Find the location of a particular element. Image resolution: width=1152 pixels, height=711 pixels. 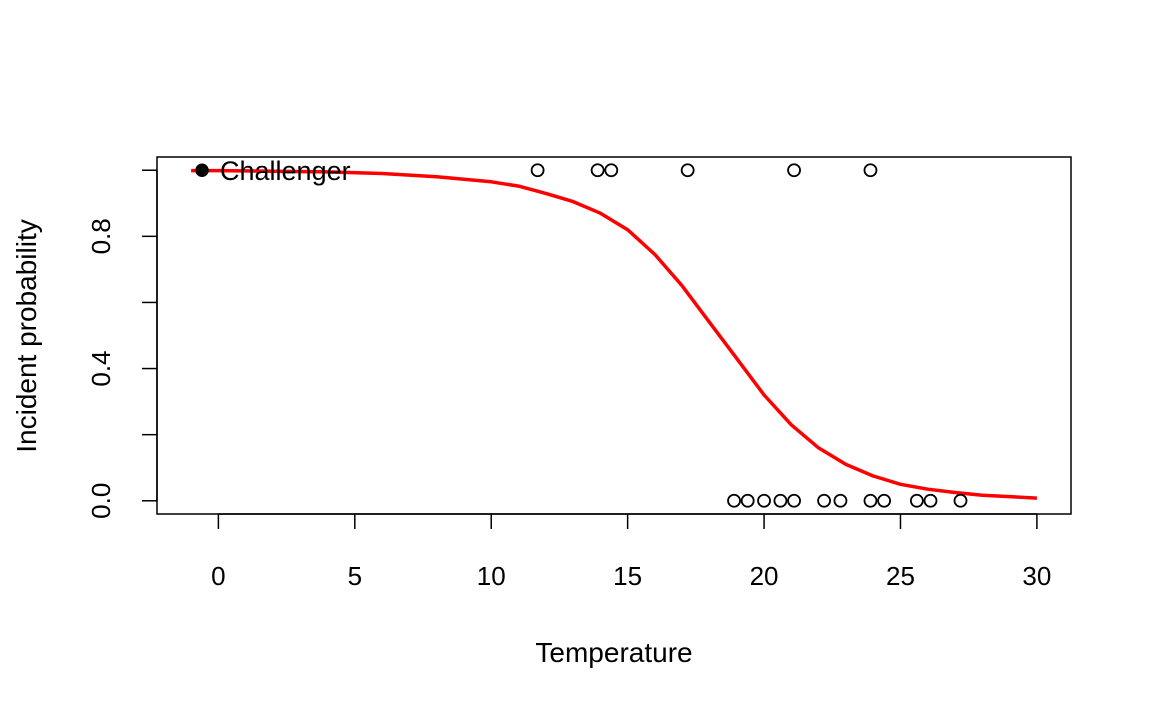

y-tick-label: 0.0 is located at coordinates (101, 501).